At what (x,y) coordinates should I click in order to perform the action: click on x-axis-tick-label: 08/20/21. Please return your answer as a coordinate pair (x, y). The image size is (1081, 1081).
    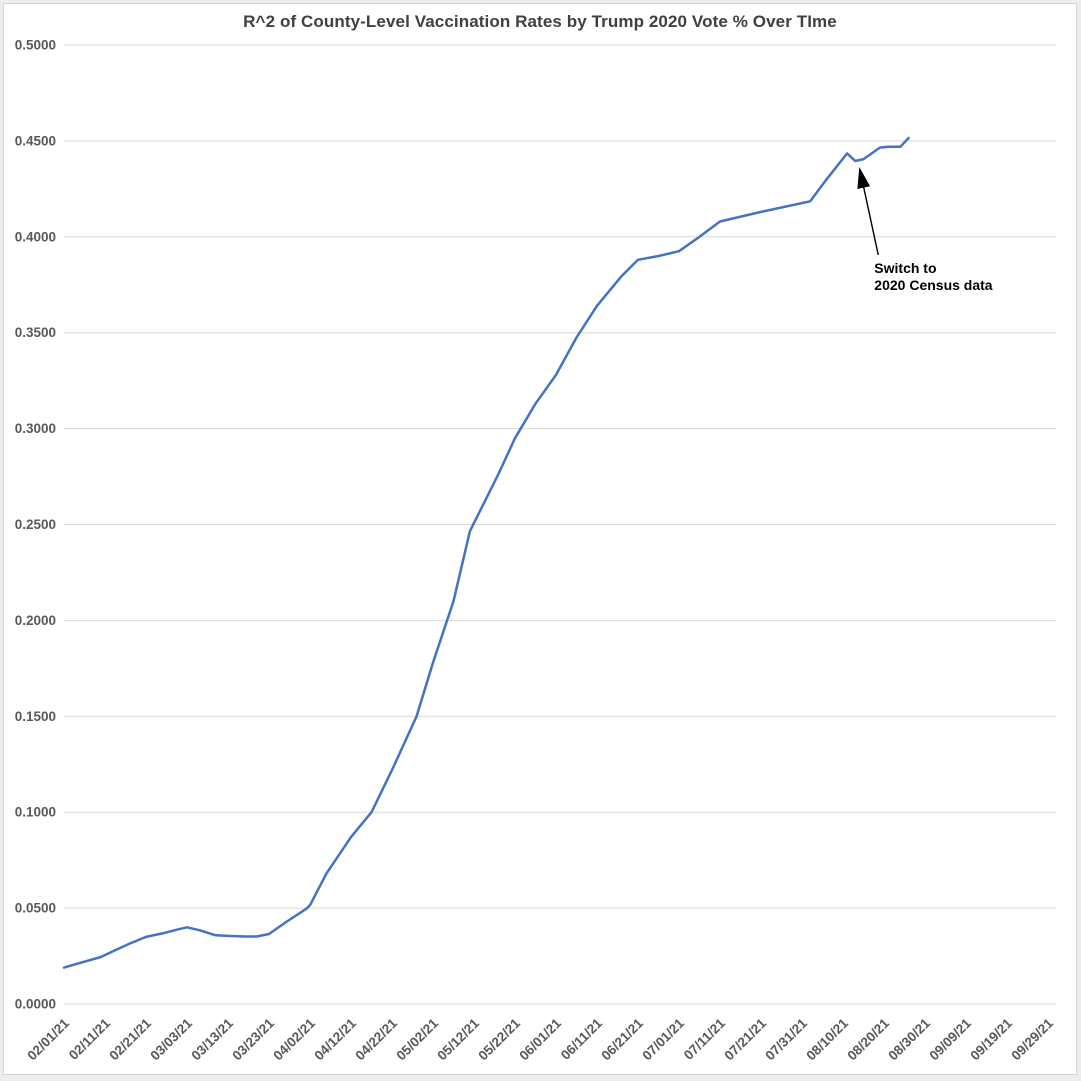
    Looking at the image, I should click on (868, 1039).